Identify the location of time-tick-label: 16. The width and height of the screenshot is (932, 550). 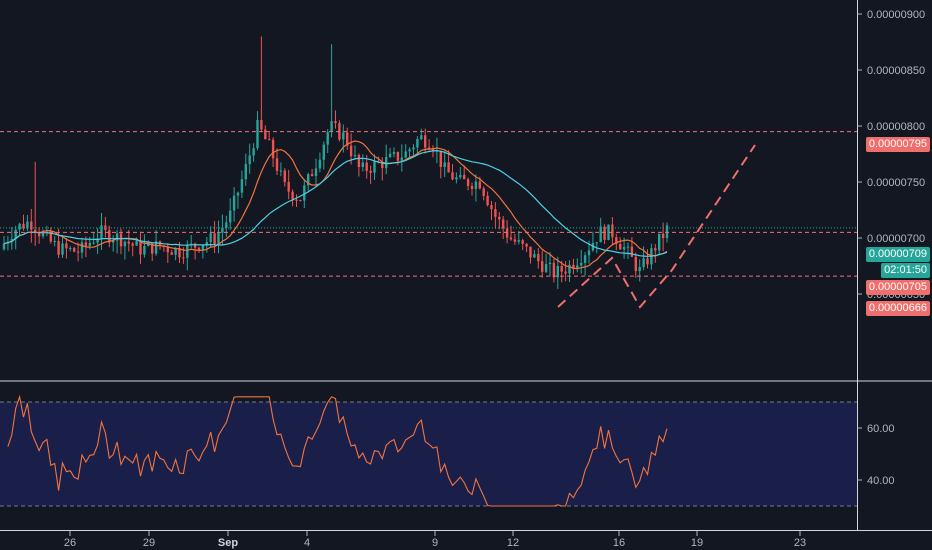
(619, 543).